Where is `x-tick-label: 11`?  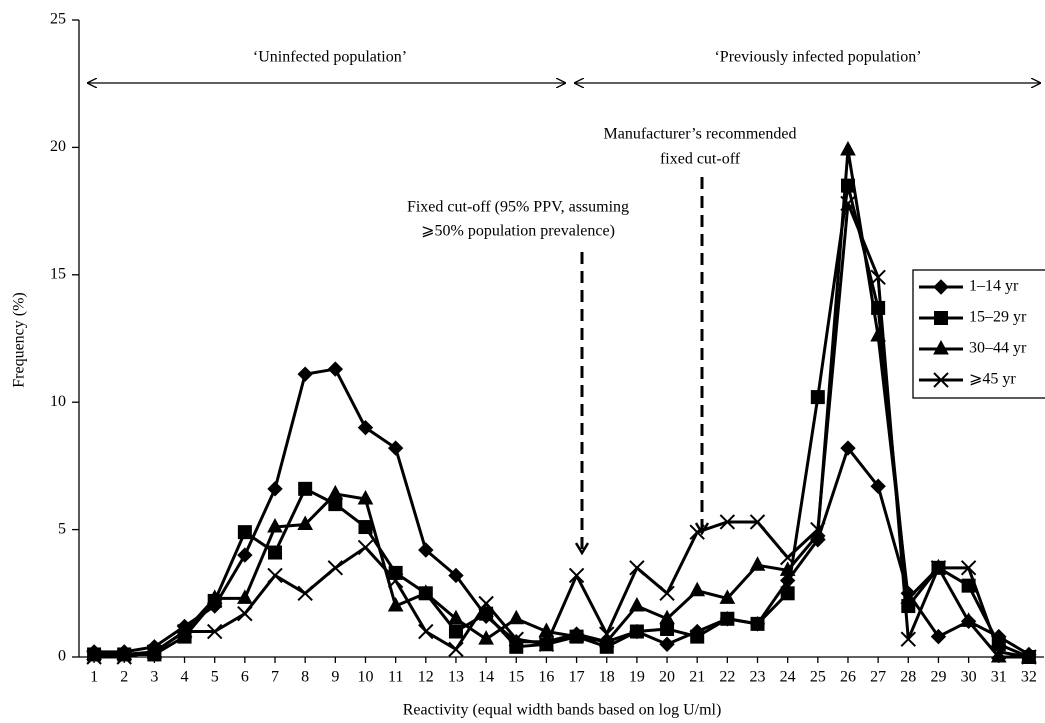
x-tick-label: 11 is located at coordinates (395, 677).